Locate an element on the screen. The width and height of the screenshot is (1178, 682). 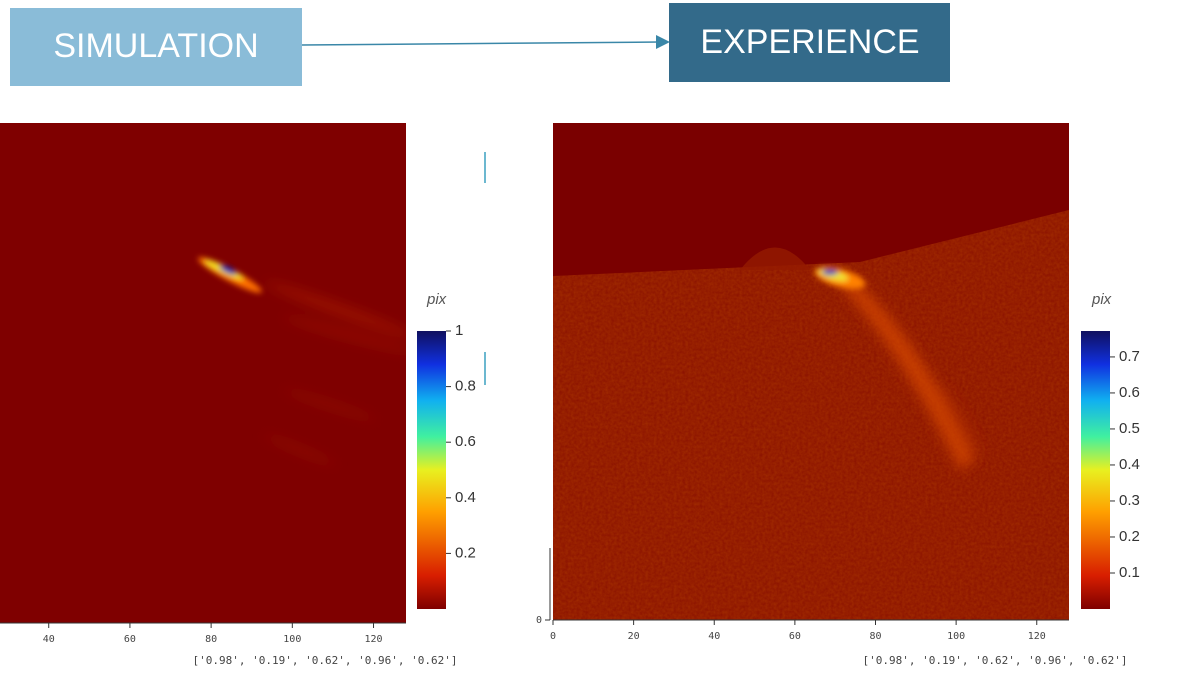
simulation-box is located at coordinates (156, 47).